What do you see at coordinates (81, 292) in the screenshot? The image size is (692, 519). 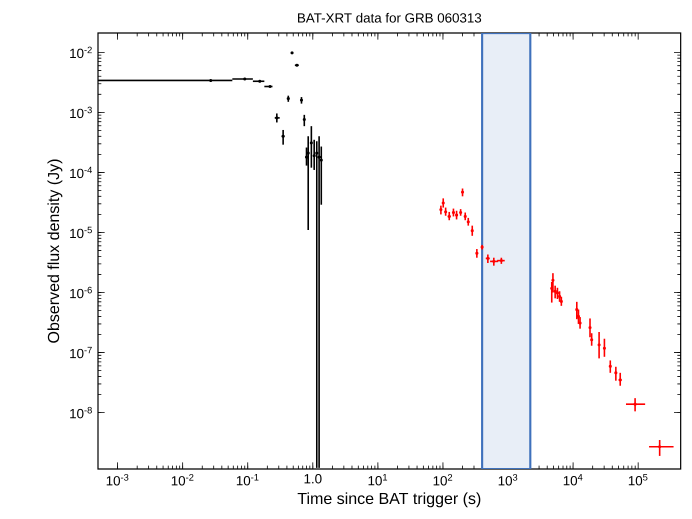 I see `y-tick-label: 10$^{-6}$` at bounding box center [81, 292].